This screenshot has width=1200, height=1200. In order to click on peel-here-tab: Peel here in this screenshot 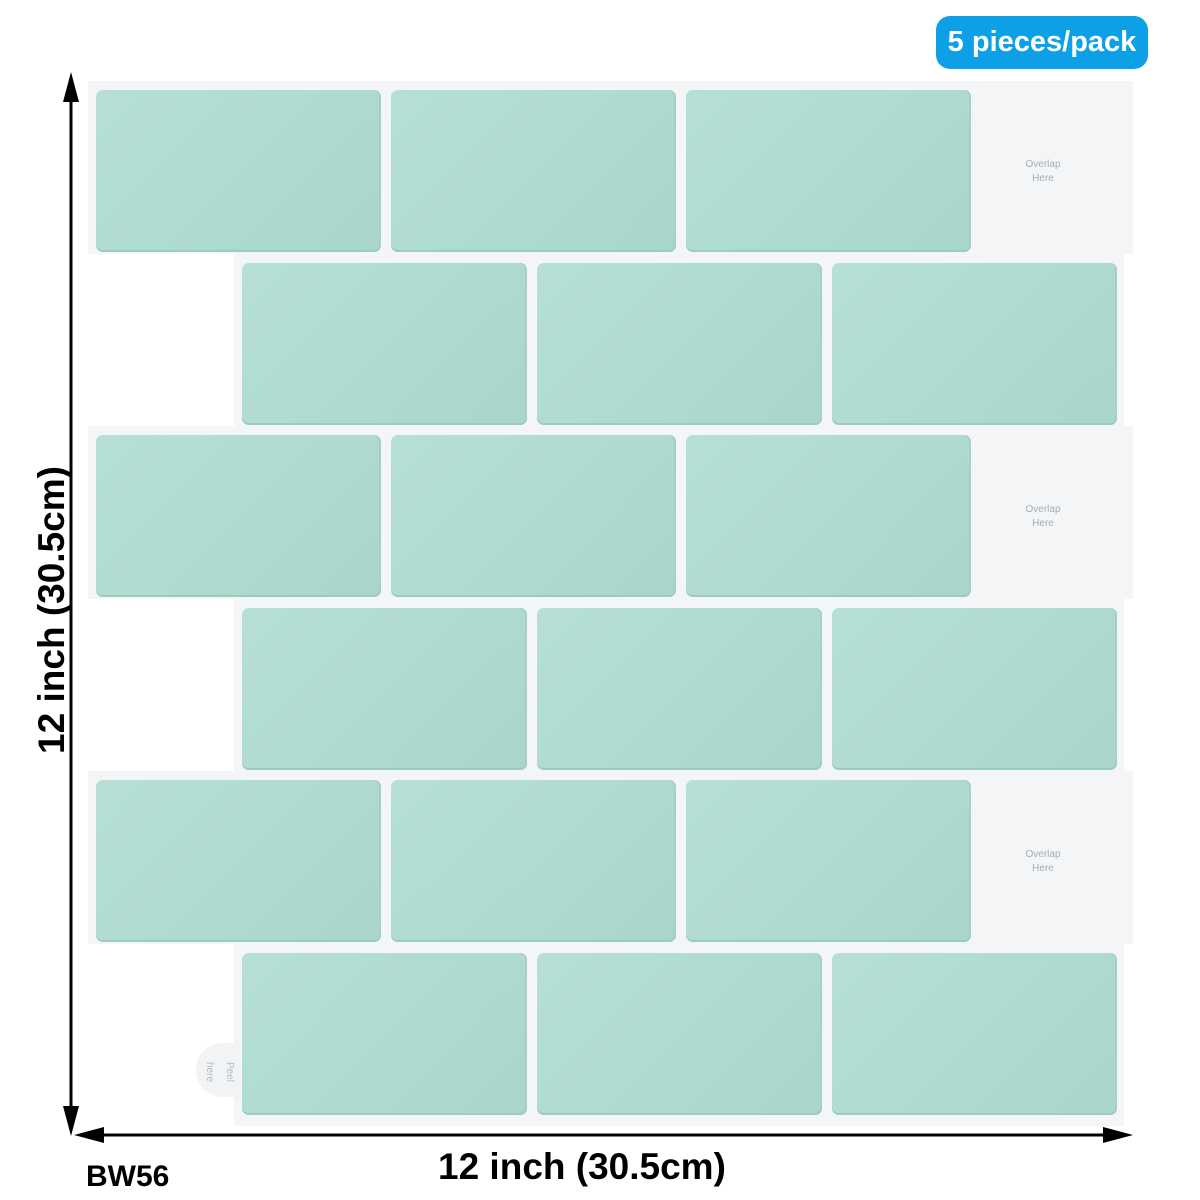, I will do `click(218, 1070)`.